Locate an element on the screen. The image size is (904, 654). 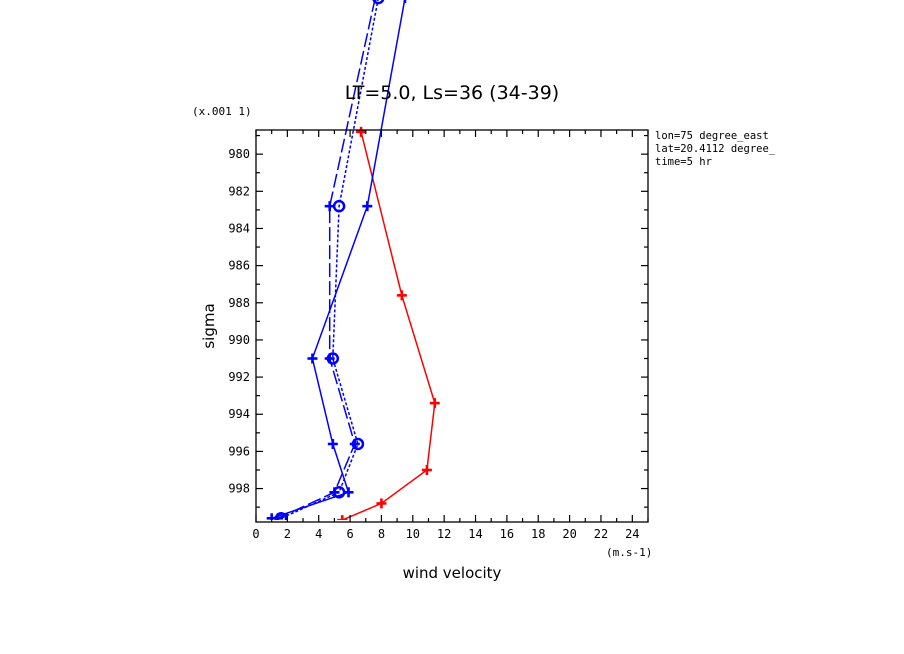
x-tick-label: 16 is located at coordinates (507, 534).